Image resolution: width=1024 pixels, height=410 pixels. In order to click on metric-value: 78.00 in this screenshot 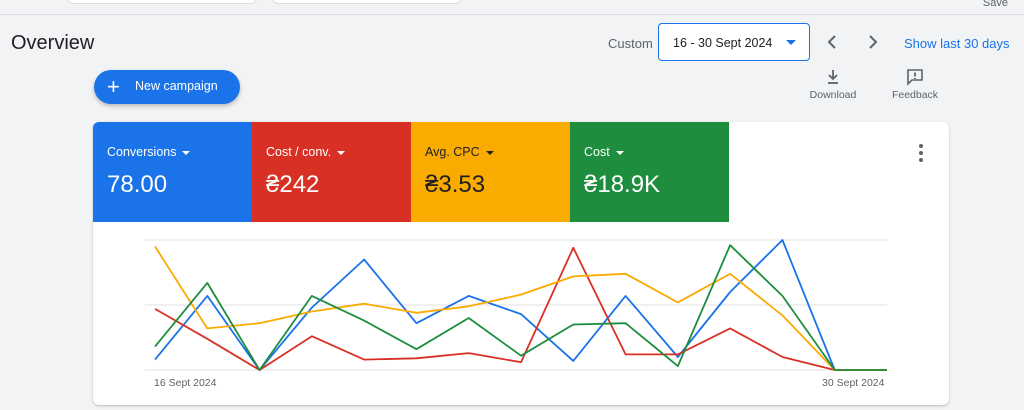, I will do `click(137, 184)`.